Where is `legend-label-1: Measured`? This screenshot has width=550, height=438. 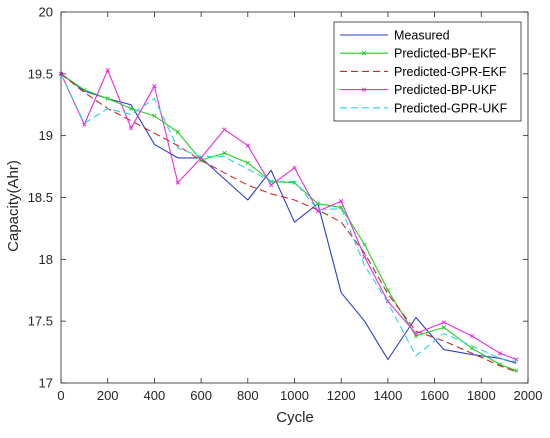 legend-label-1: Measured is located at coordinates (422, 36).